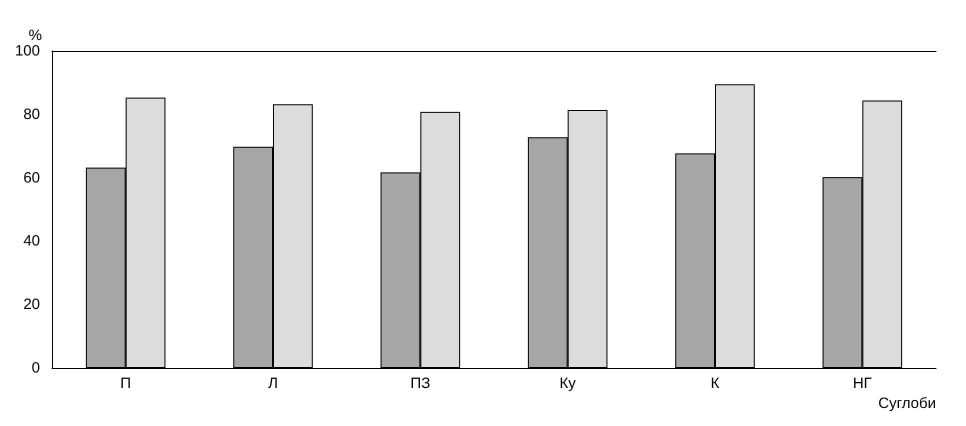  What do you see at coordinates (862, 383) in the screenshot?
I see `x-tick-label: НГ` at bounding box center [862, 383].